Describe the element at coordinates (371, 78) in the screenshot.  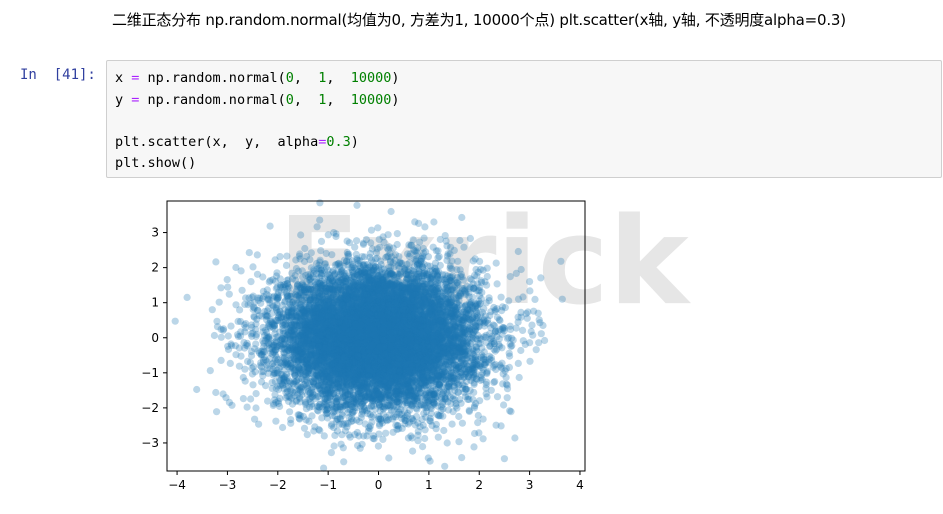
I see `code-token: 10000` at that location.